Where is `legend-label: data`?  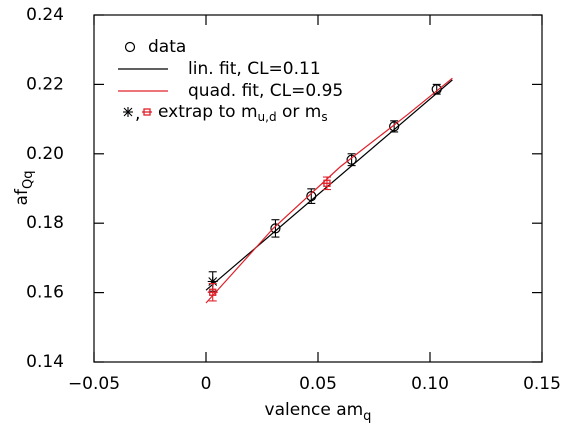
legend-label: data is located at coordinates (167, 47).